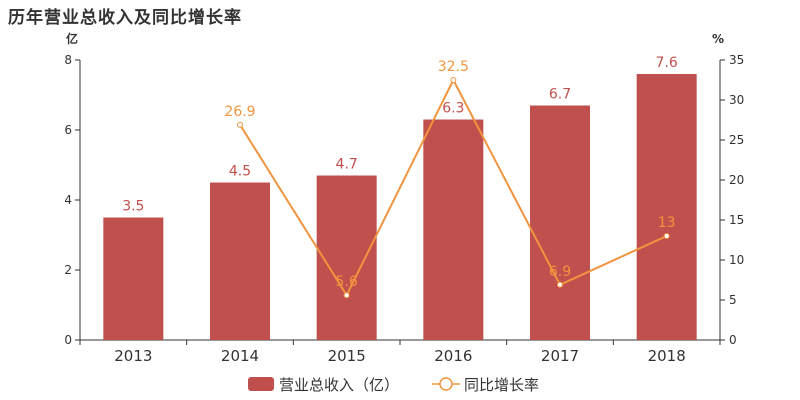 This screenshot has width=800, height=400. What do you see at coordinates (68, 60) in the screenshot?
I see `y-left-tick-label: 8` at bounding box center [68, 60].